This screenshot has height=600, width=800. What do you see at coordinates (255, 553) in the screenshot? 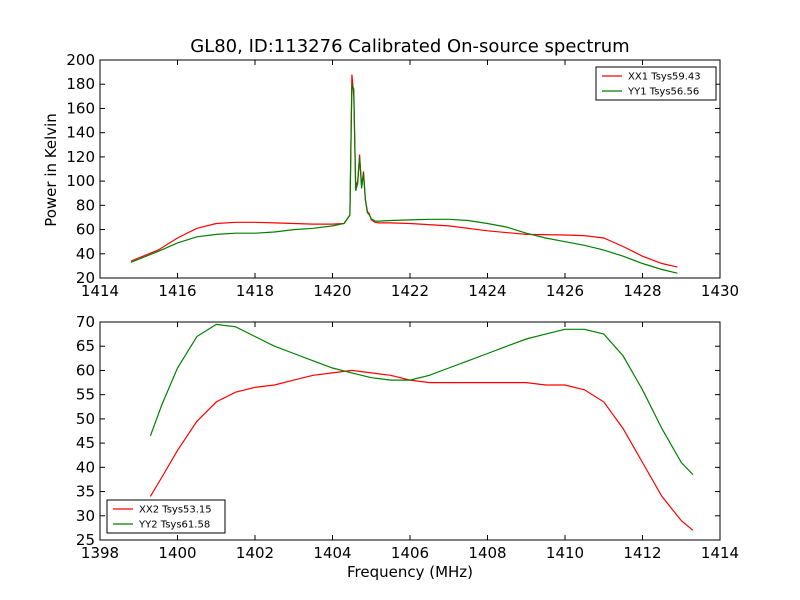
I see `x-tick-label: 1402` at bounding box center [255, 553].